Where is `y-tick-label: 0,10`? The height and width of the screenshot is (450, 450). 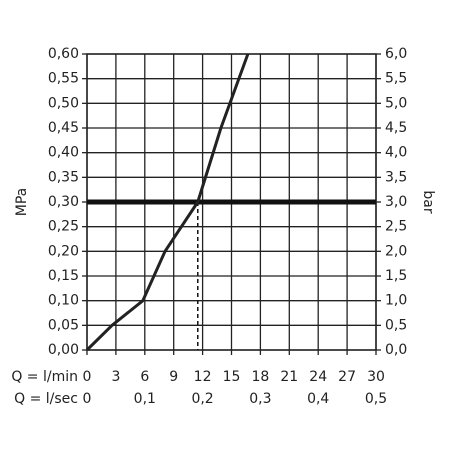 y-tick-label: 0,10 is located at coordinates (63, 301).